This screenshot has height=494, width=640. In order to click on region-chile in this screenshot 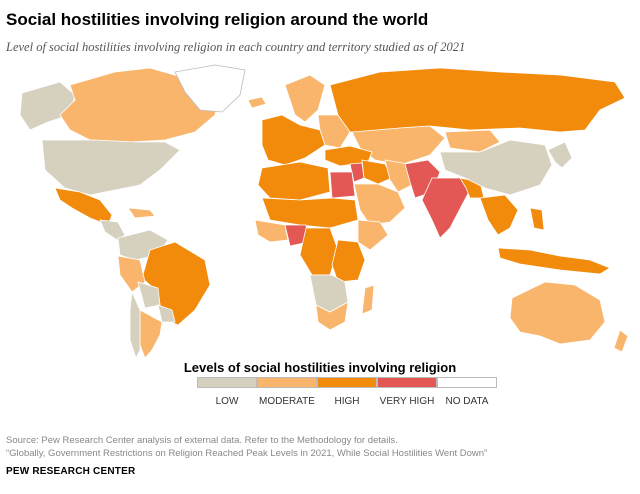, I will do `click(135, 325)`.